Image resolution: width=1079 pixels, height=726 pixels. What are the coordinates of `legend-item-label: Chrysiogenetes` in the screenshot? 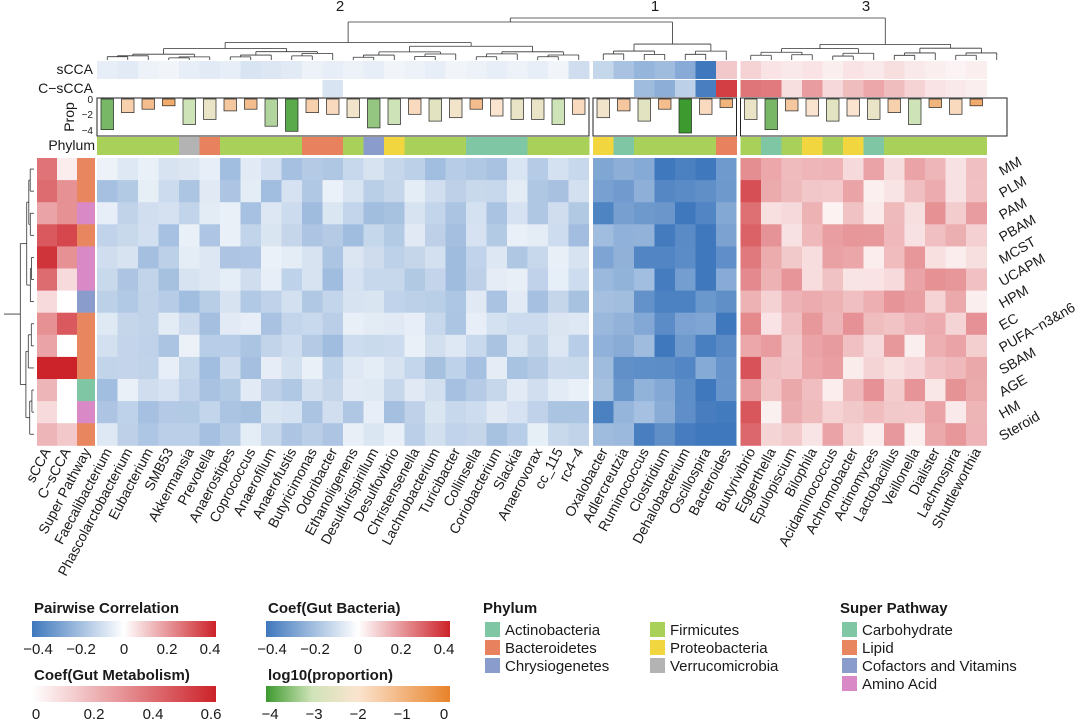 It's located at (557, 666).